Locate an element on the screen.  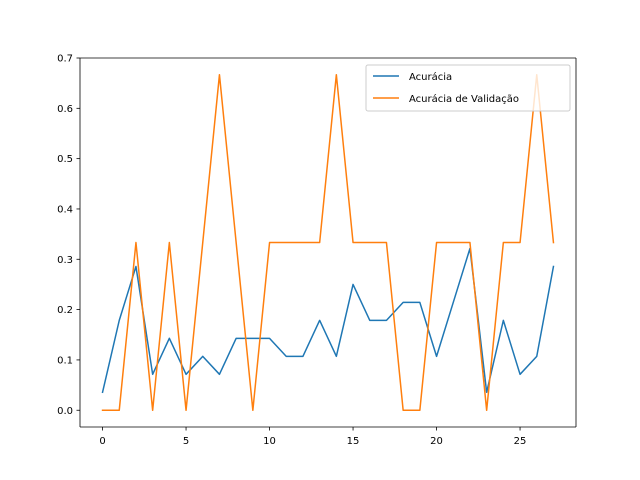
y-tick-label: 0.2 is located at coordinates (65, 310).